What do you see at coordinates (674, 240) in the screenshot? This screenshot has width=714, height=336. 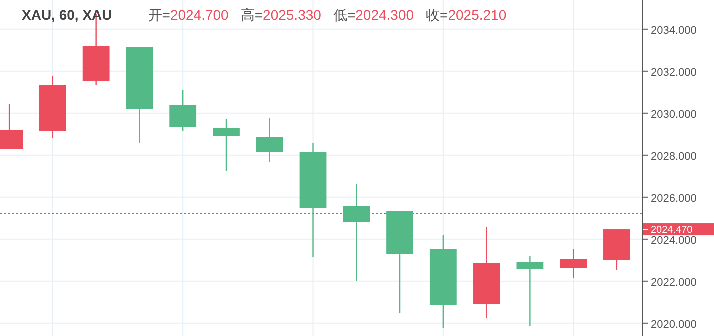 I see `y-tick-label: 2024.000` at bounding box center [674, 240].